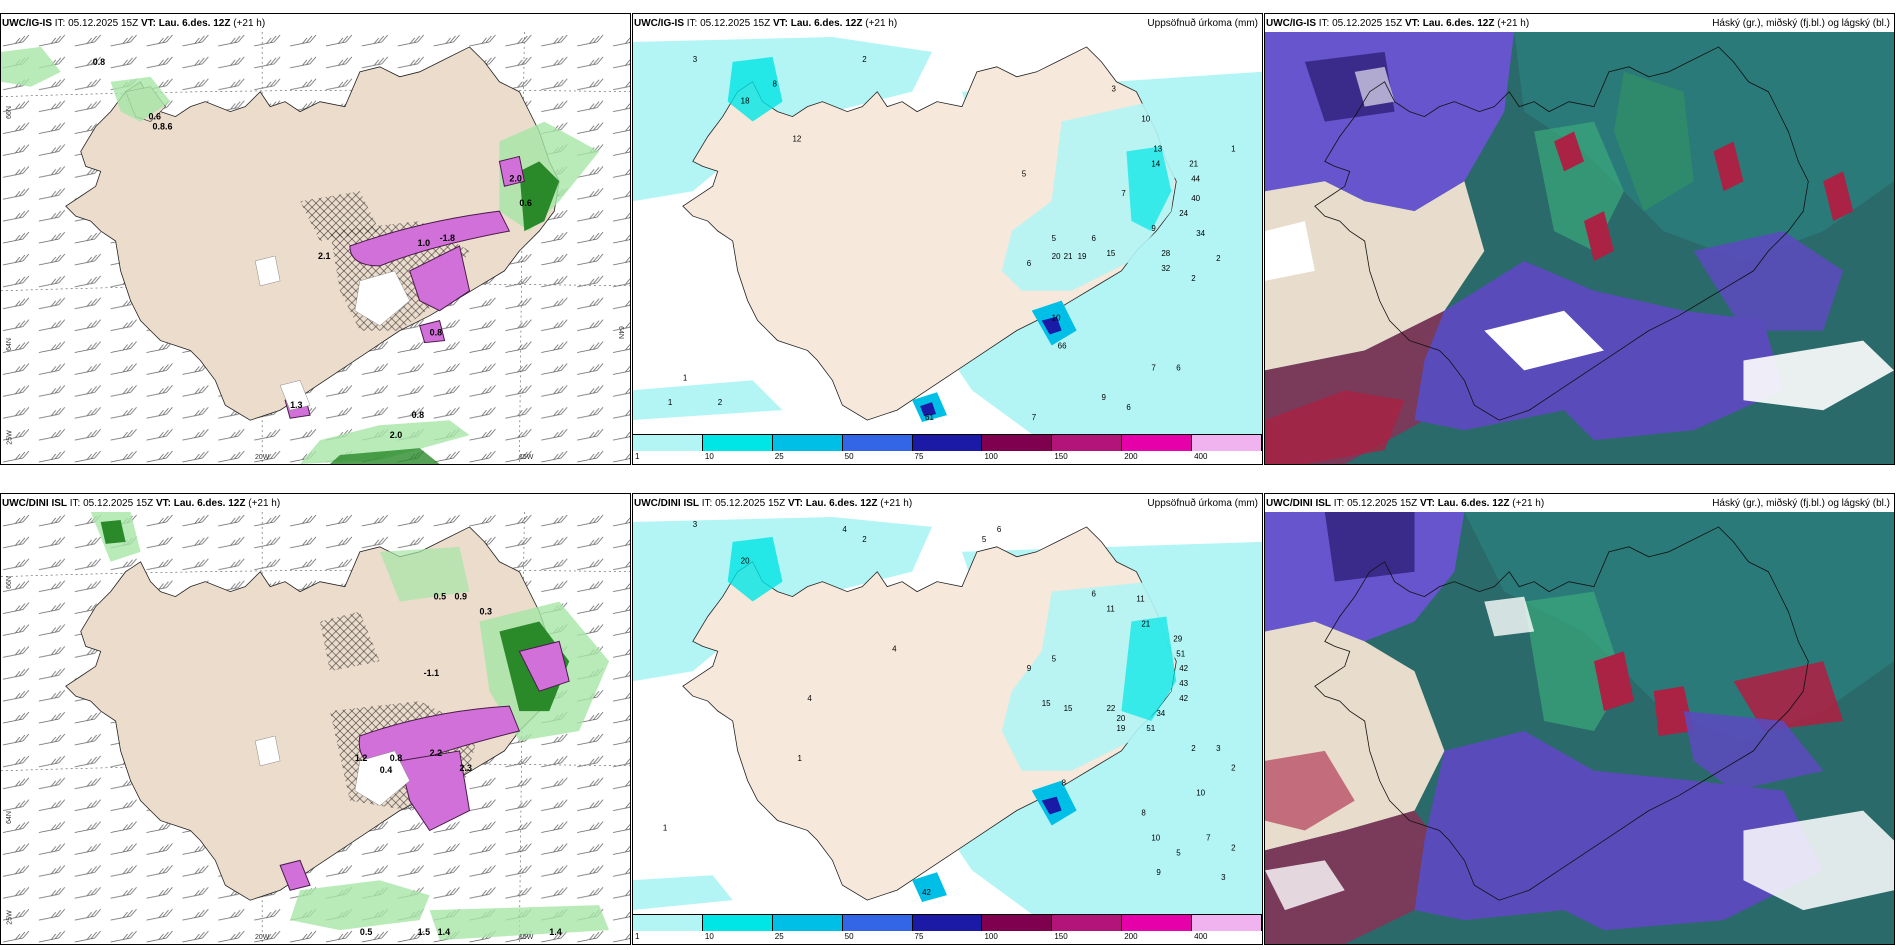 The image size is (1900, 950). I want to click on precip-colorbar: 1 10 25 50 75 100 150 200 400, so click(947, 929).